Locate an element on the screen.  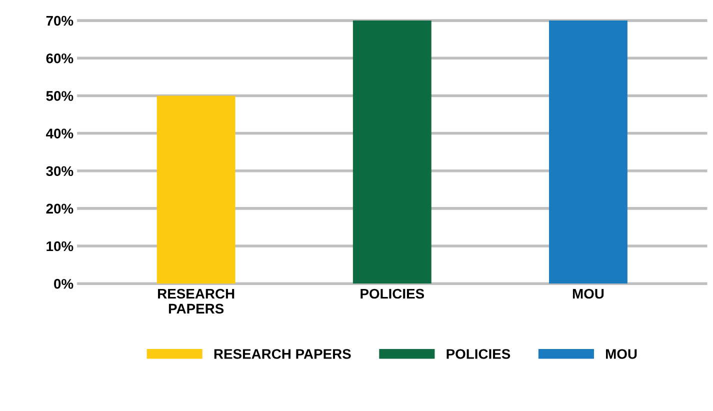
y-tick-label: 60% is located at coordinates (60, 58).